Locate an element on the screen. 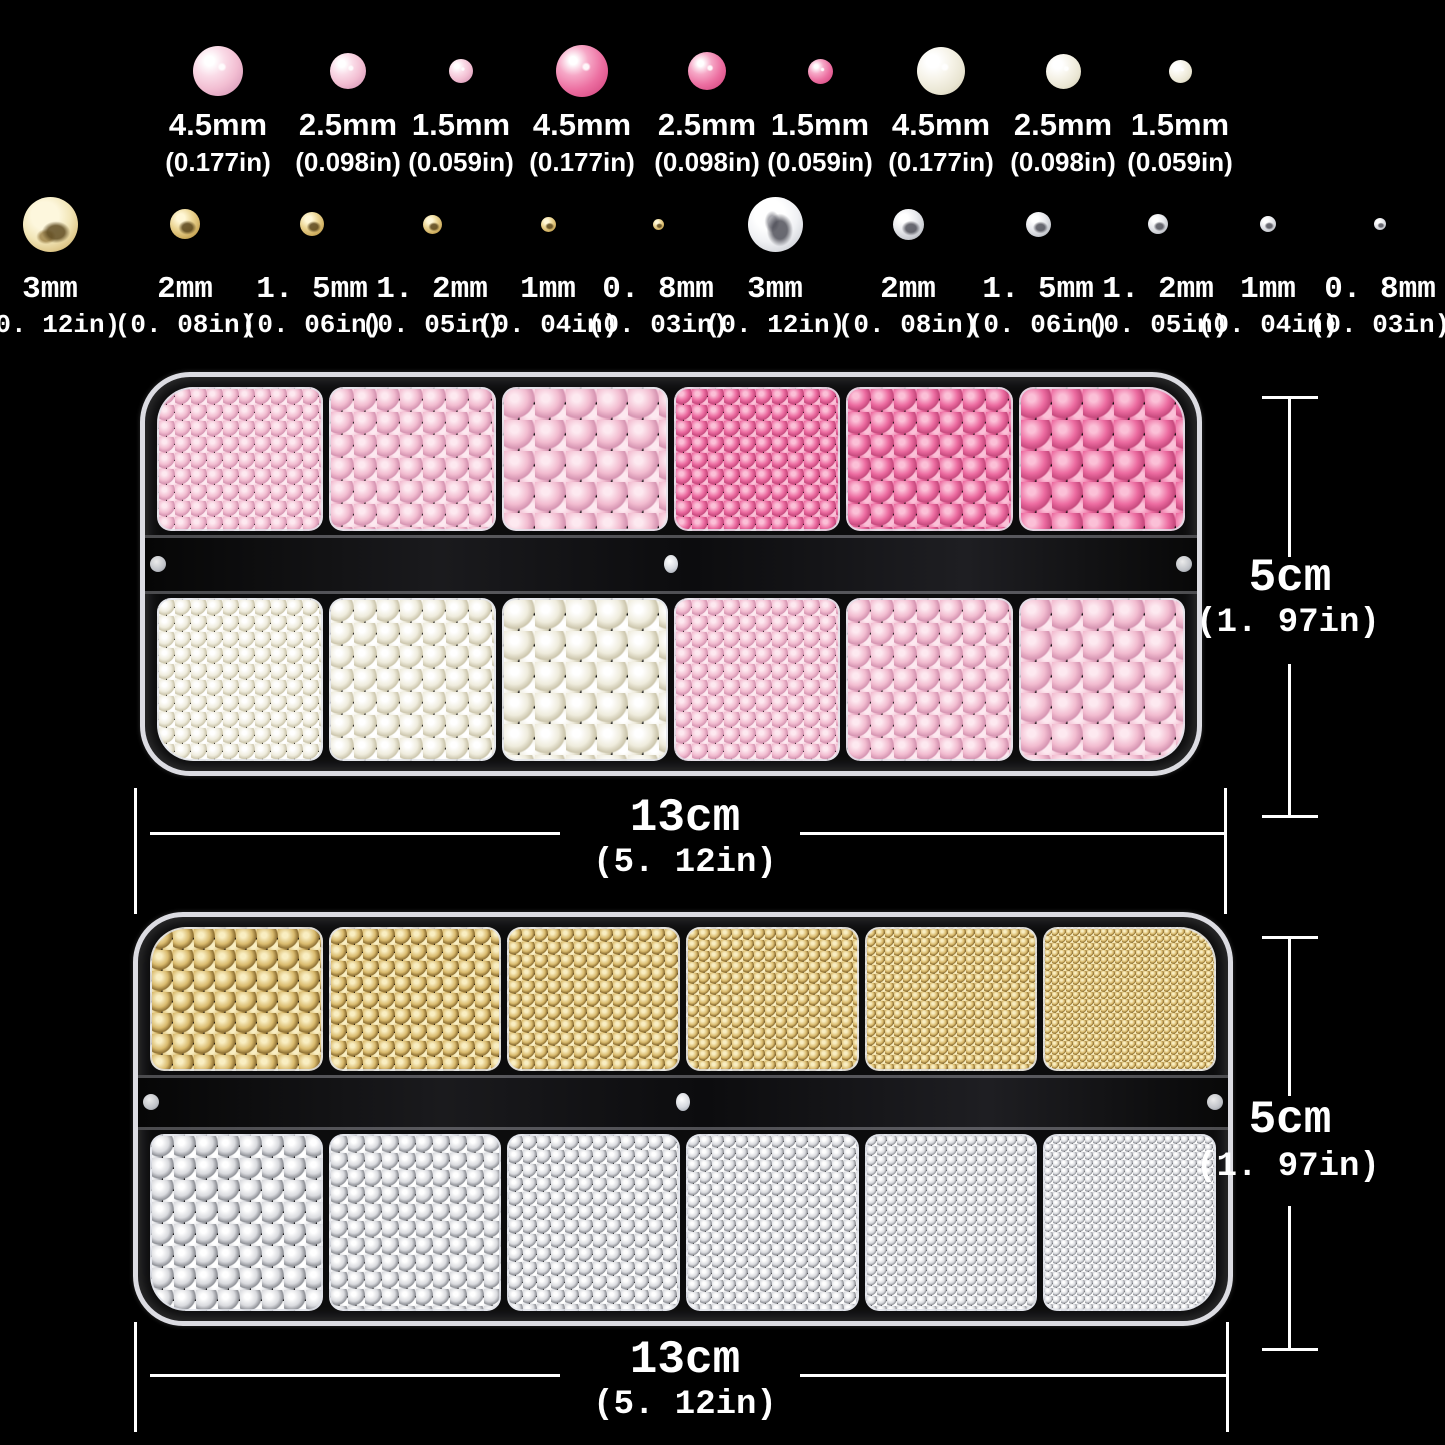  size-label: 1.5mm is located at coordinates (461, 124).